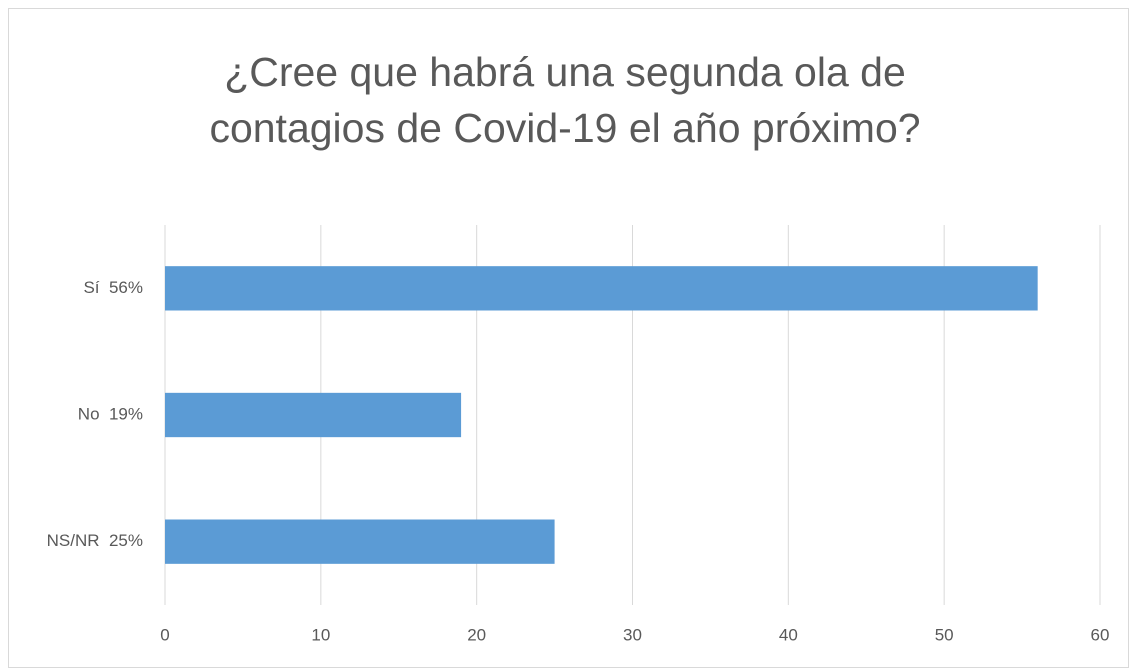 The image size is (1131, 668). I want to click on y-tick-label: Sí 56%, so click(113, 287).